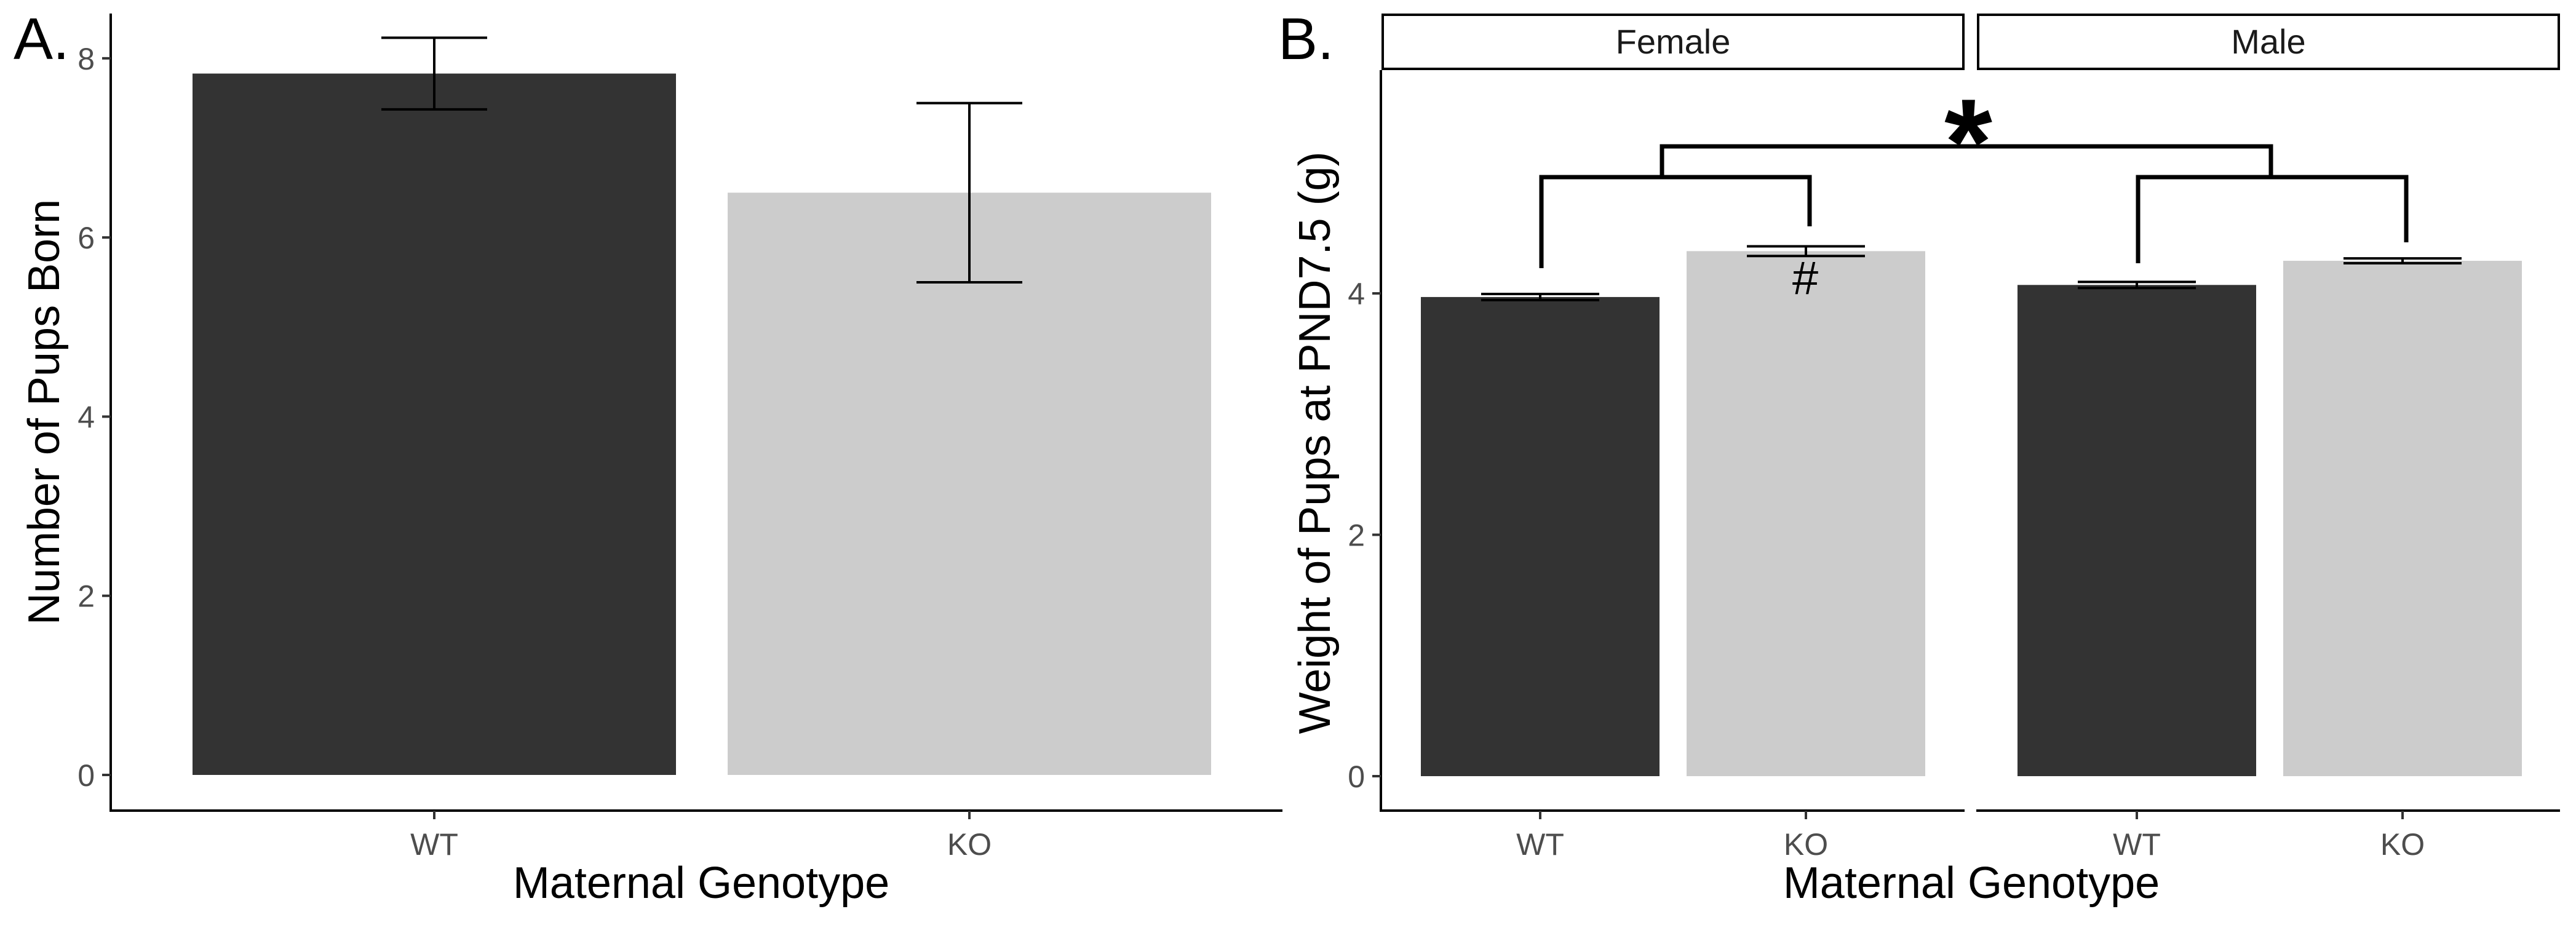  What do you see at coordinates (1970, 837) in the screenshot?
I see `panel-b-x-ticks: WT KO WT KO` at bounding box center [1970, 837].